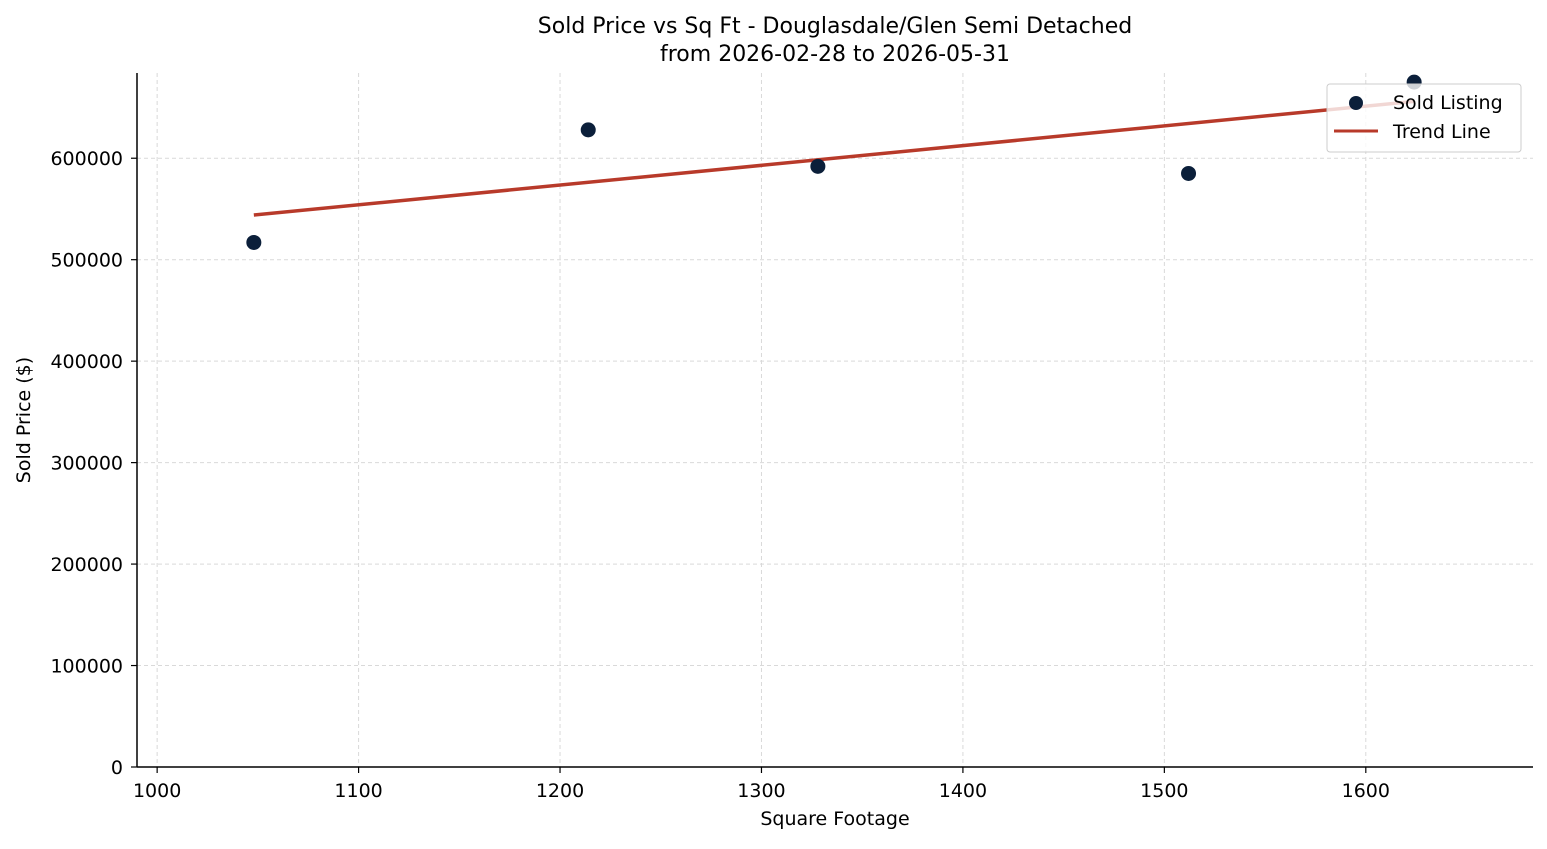 The height and width of the screenshot is (849, 1547). Describe the element at coordinates (86, 261) in the screenshot. I see `y-tick-label: 500000` at that location.